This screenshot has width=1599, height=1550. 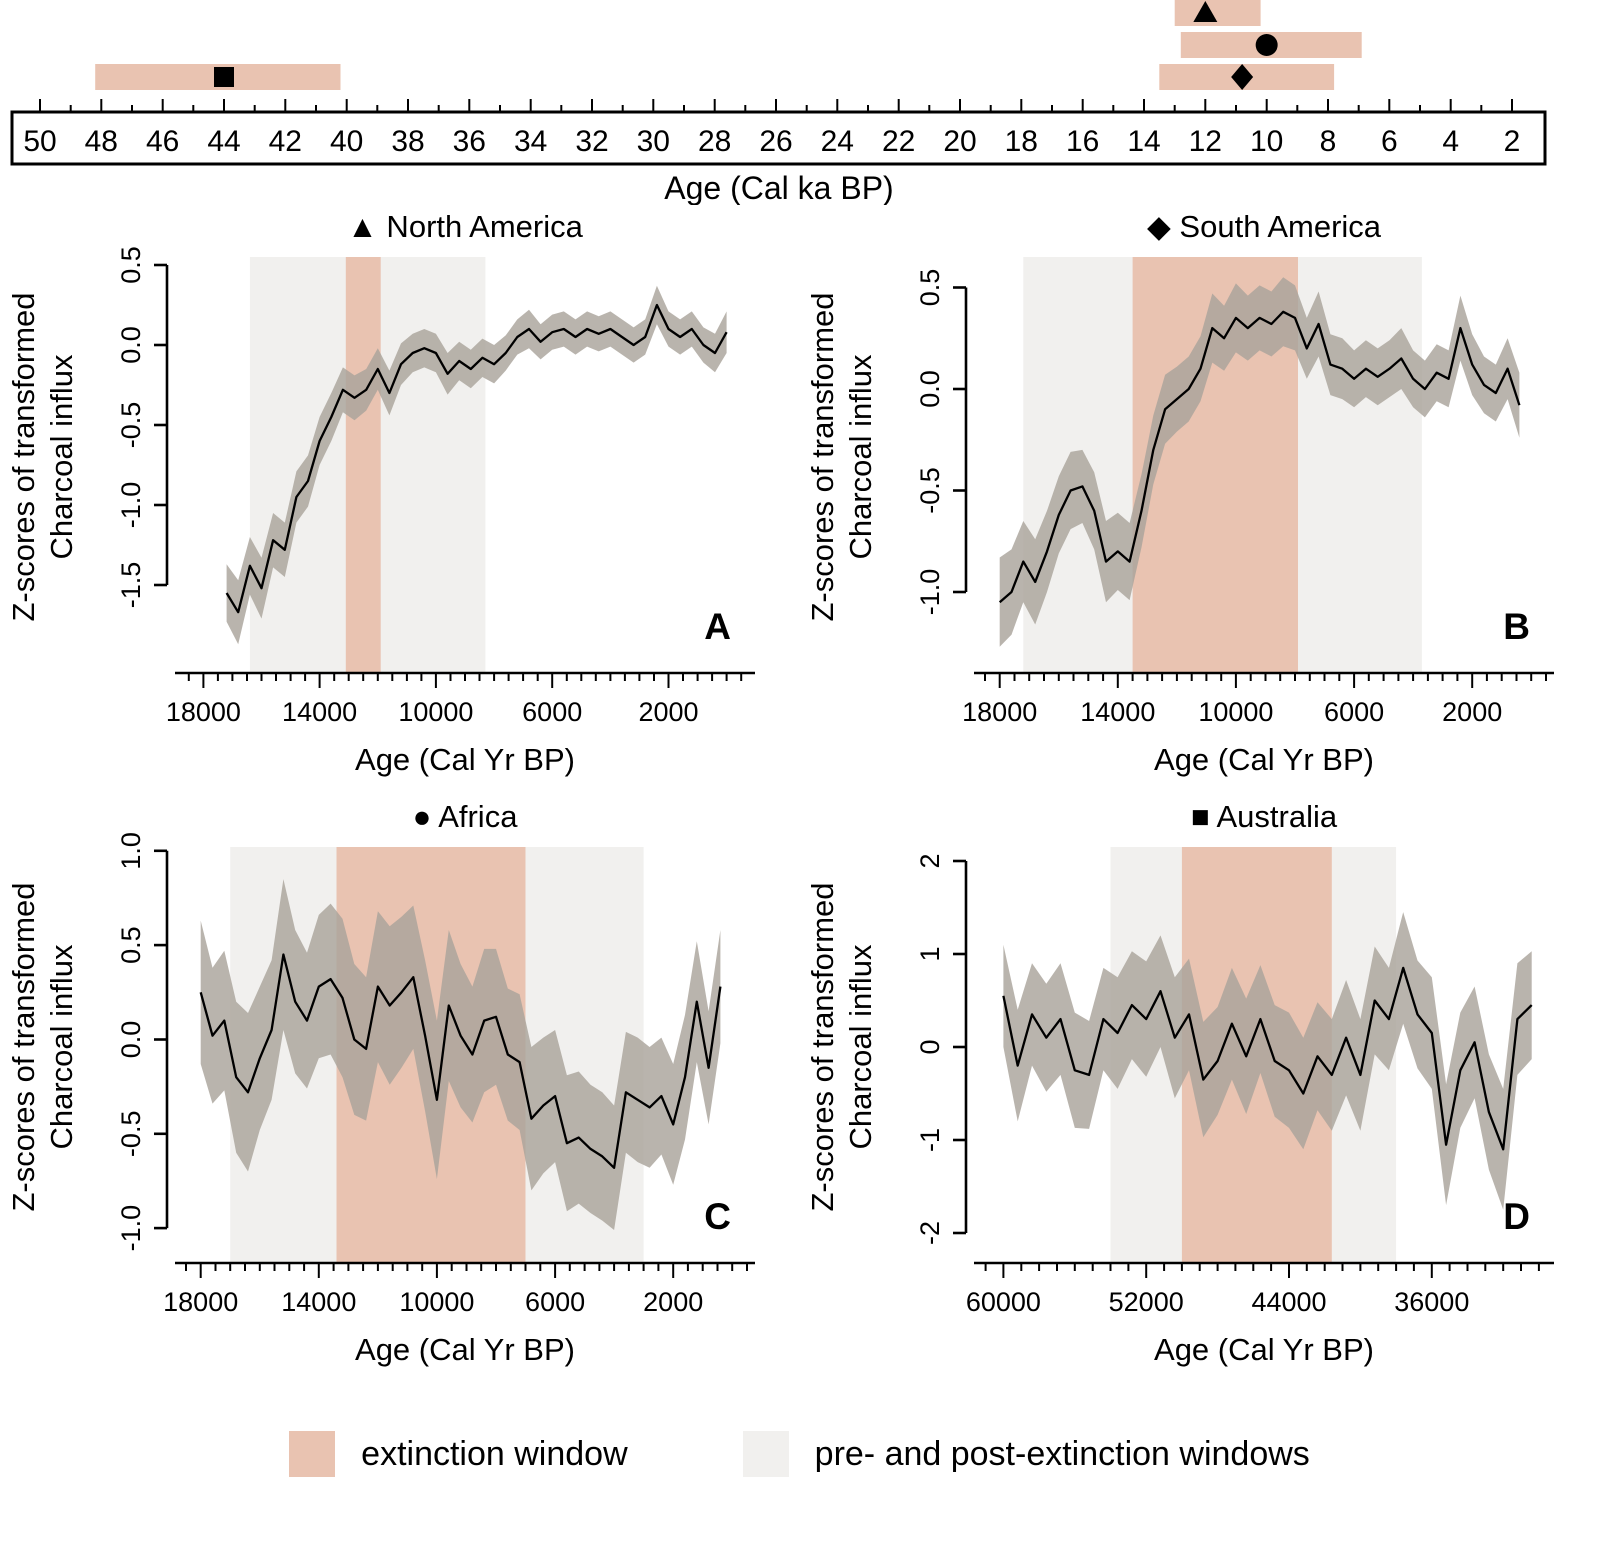 What do you see at coordinates (1205, 141) in the screenshot?
I see `timeline-tick-label: 12` at bounding box center [1205, 141].